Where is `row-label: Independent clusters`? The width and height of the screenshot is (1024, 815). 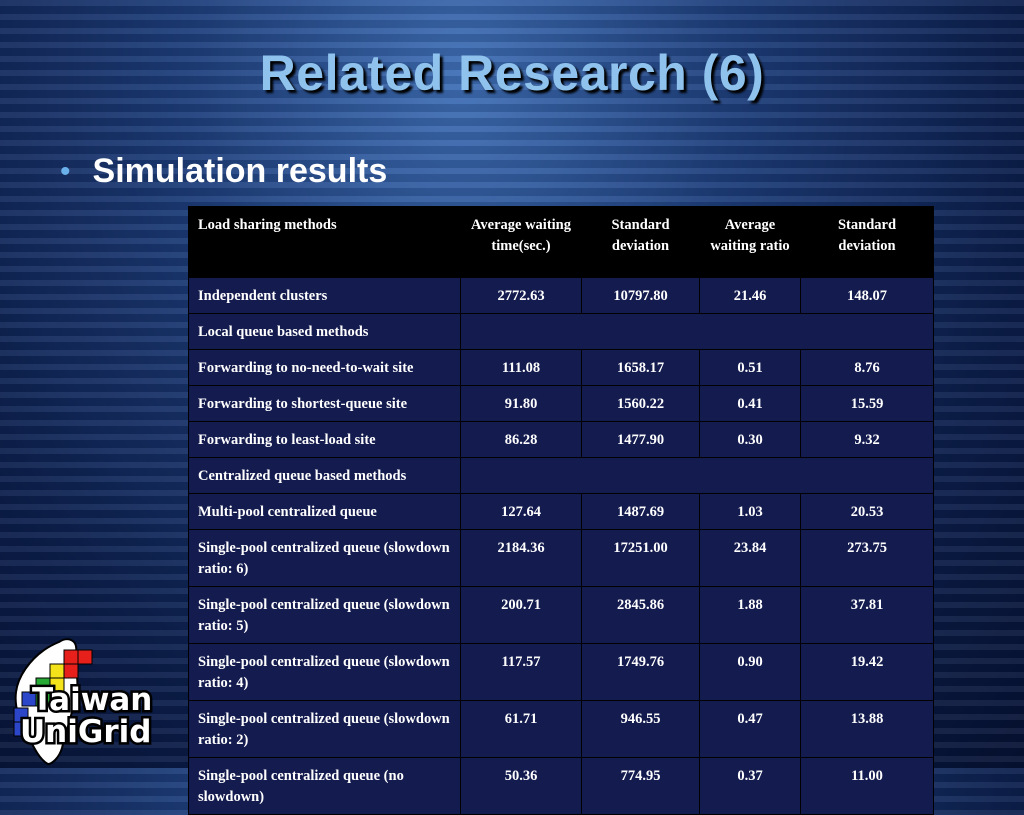 row-label: Independent clusters is located at coordinates (324, 295).